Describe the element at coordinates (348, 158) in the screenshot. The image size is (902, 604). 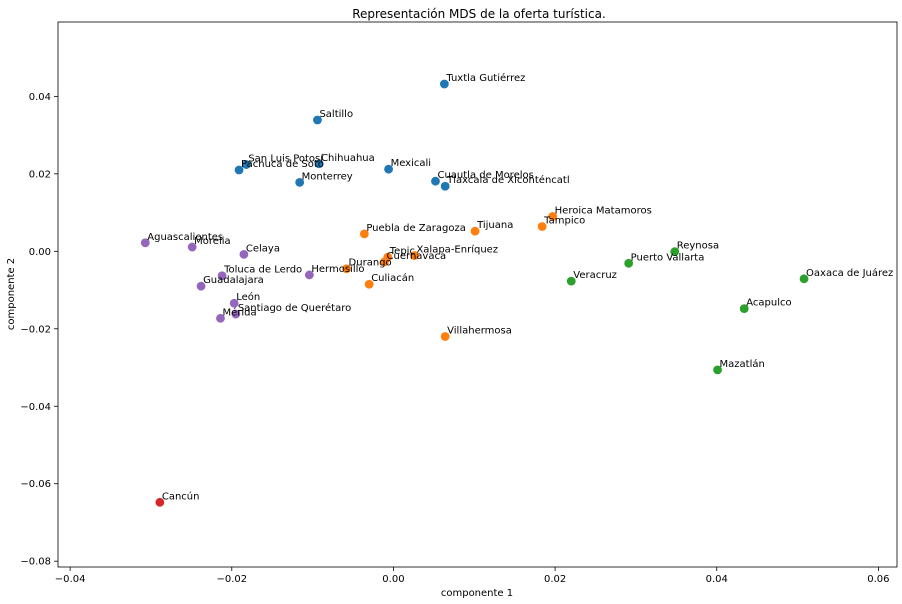
I see `point-label: Chihuahua` at that location.